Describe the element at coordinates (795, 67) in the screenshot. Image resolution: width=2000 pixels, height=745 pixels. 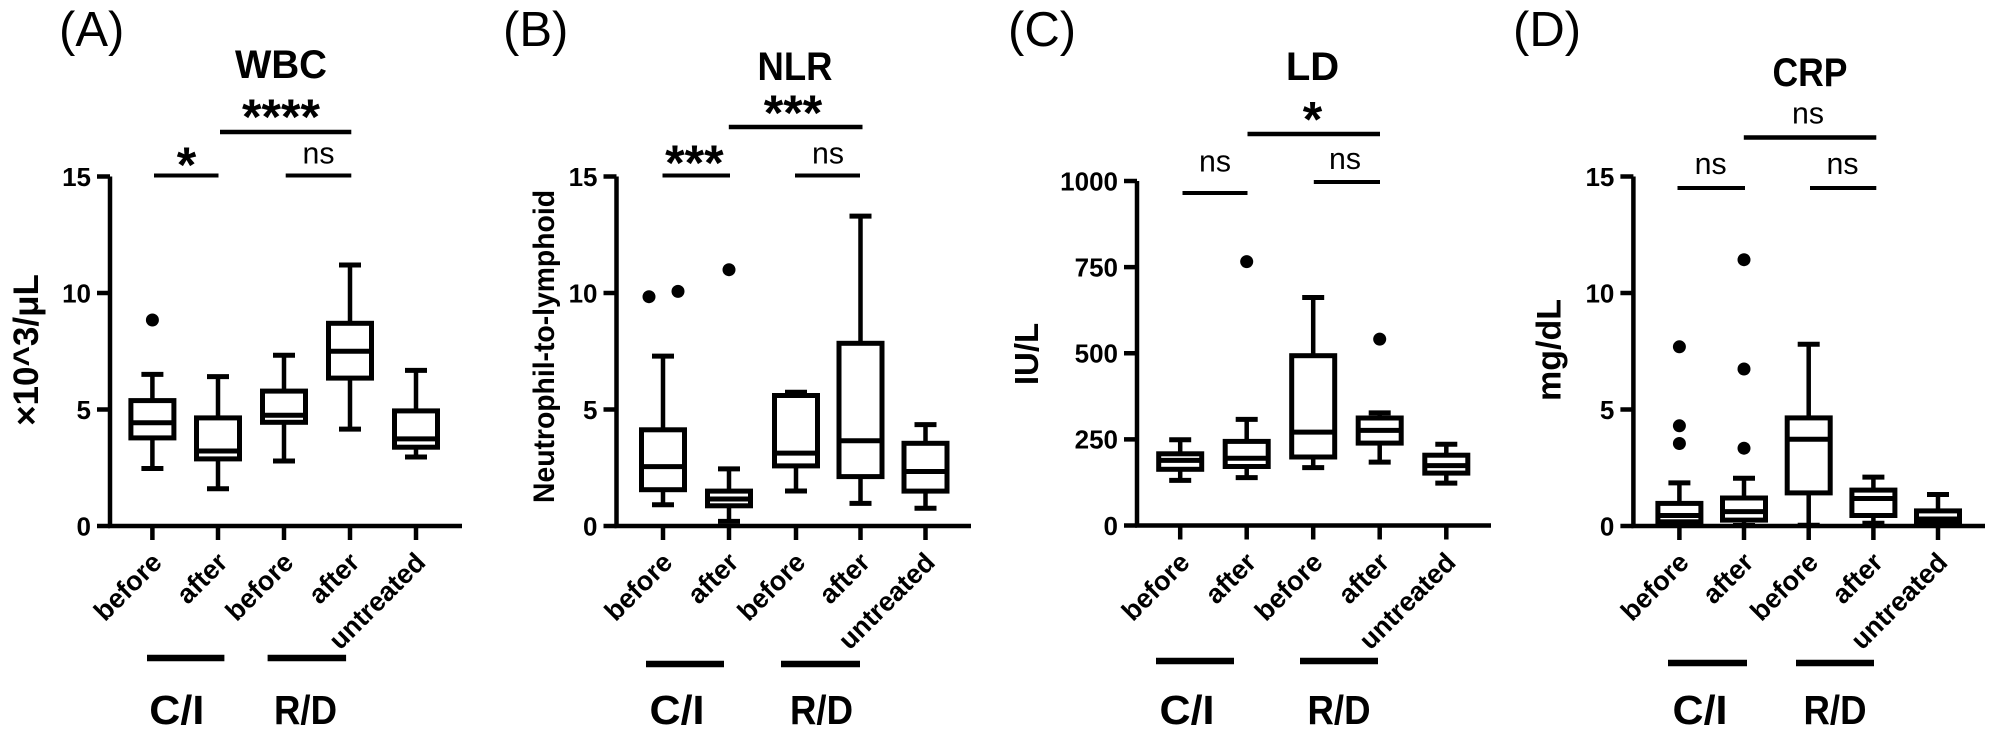
I see `svg-text: NLR` at that location.